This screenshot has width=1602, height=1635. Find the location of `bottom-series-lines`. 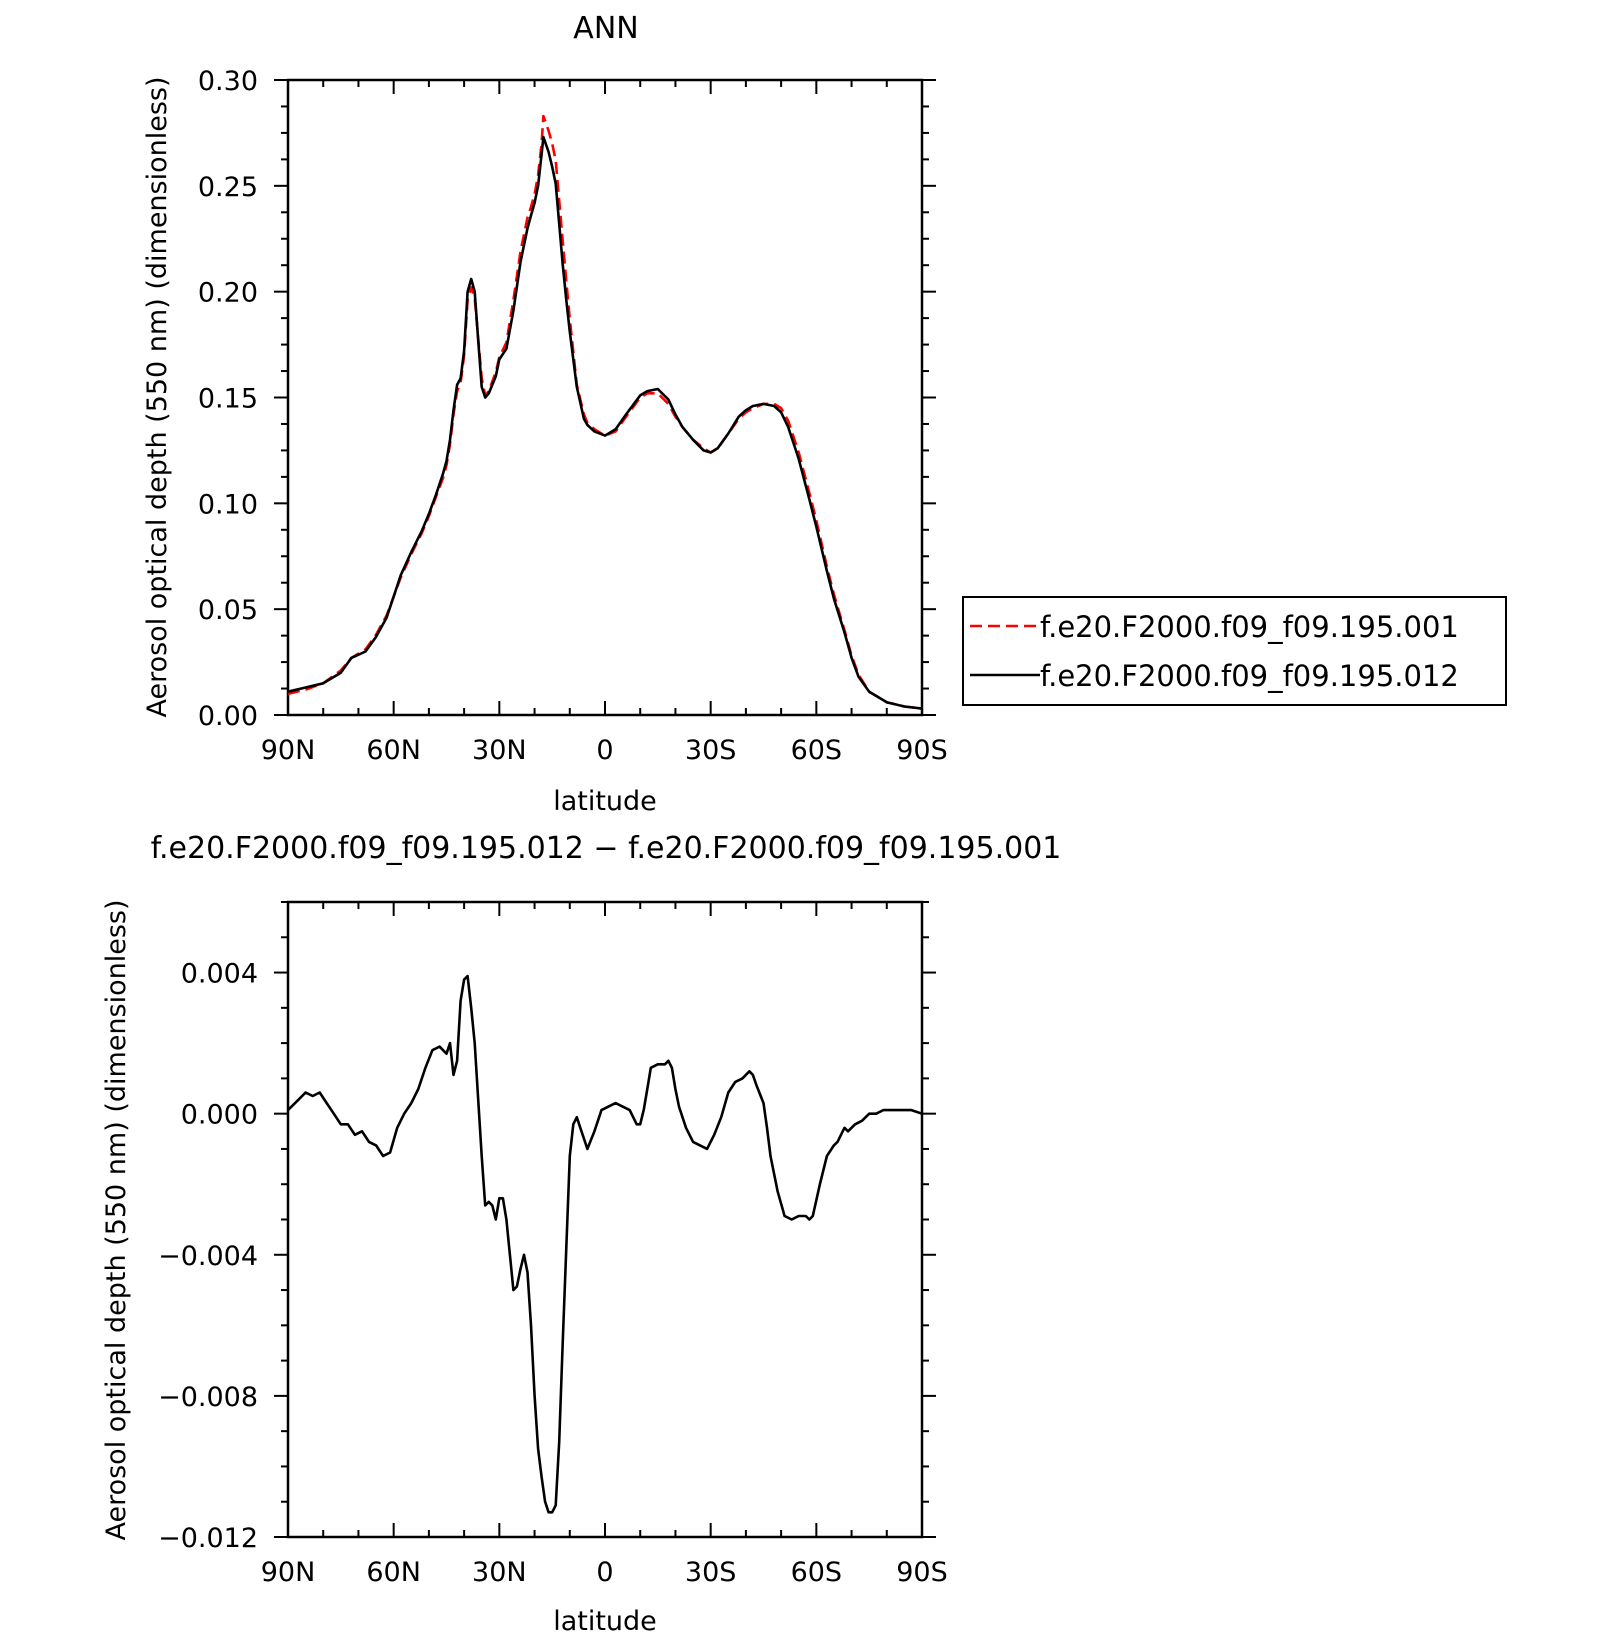

bottom-series-lines is located at coordinates (605, 1244).